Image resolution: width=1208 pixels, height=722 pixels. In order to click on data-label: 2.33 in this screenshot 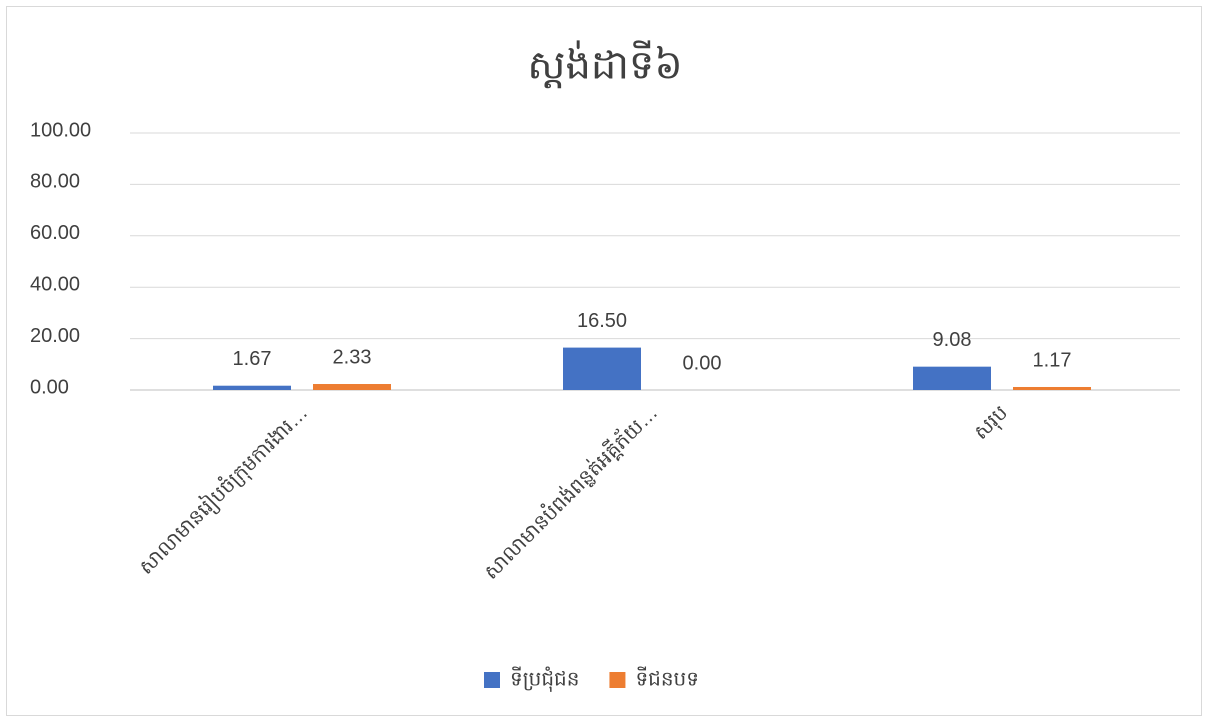, I will do `click(352, 357)`.